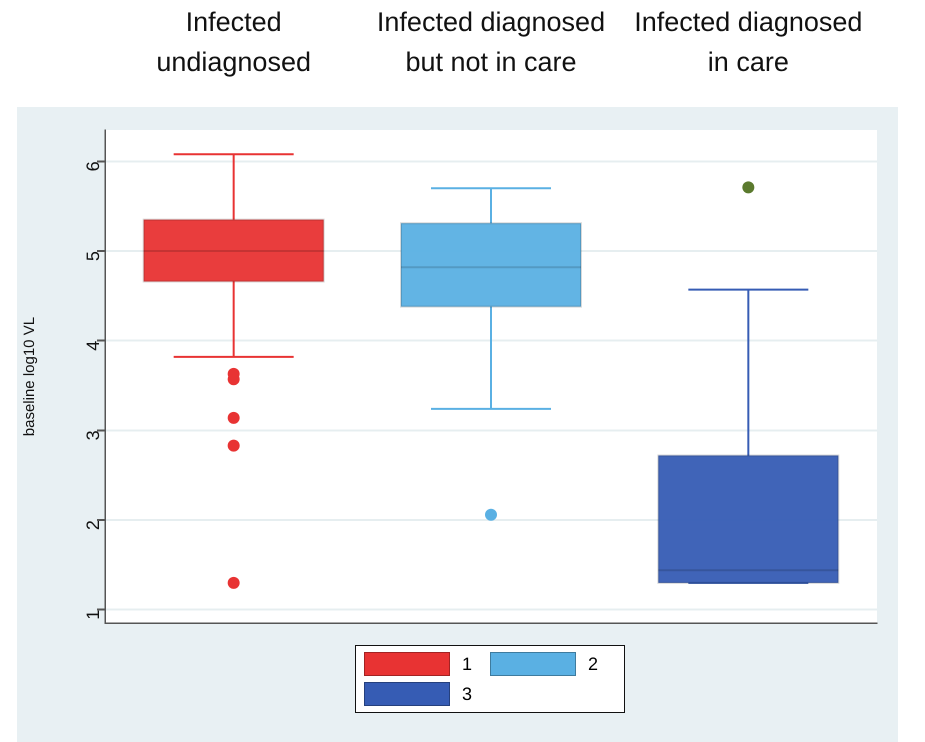 This screenshot has width=925, height=742. What do you see at coordinates (467, 694) in the screenshot?
I see `legend-label: 3` at bounding box center [467, 694].